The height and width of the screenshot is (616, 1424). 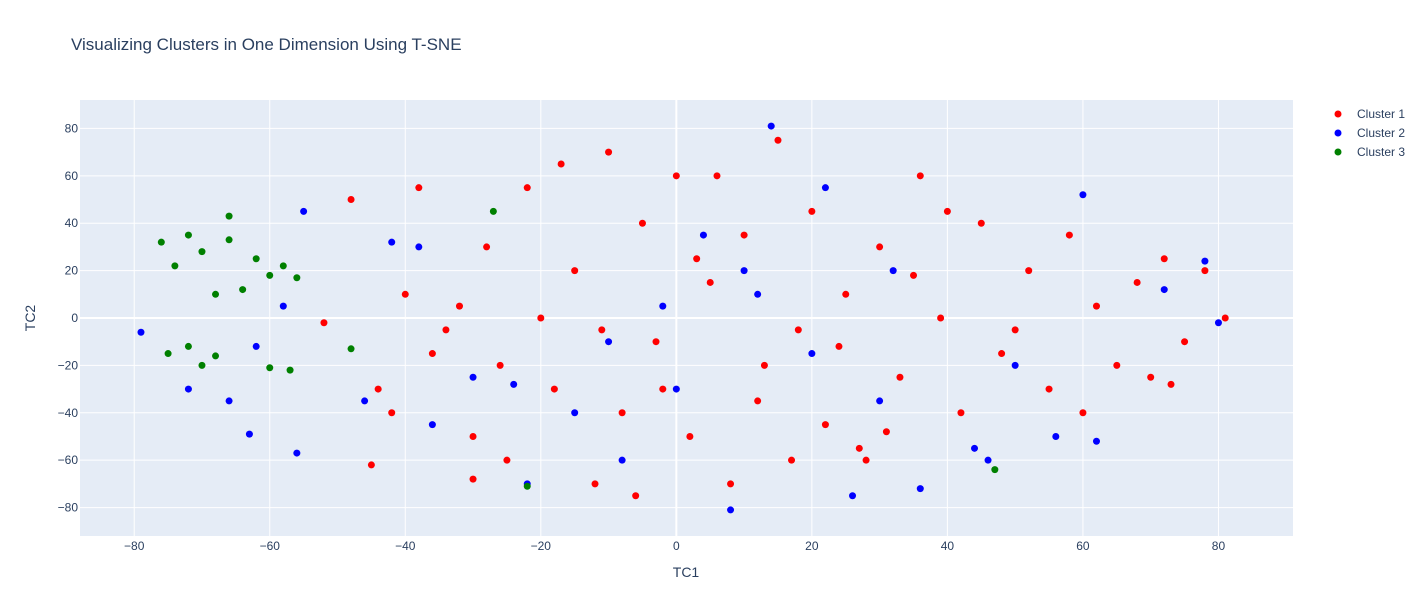 I want to click on legend: Cluster 1 Cluster 2 Cluster 3, so click(x=1370, y=133).